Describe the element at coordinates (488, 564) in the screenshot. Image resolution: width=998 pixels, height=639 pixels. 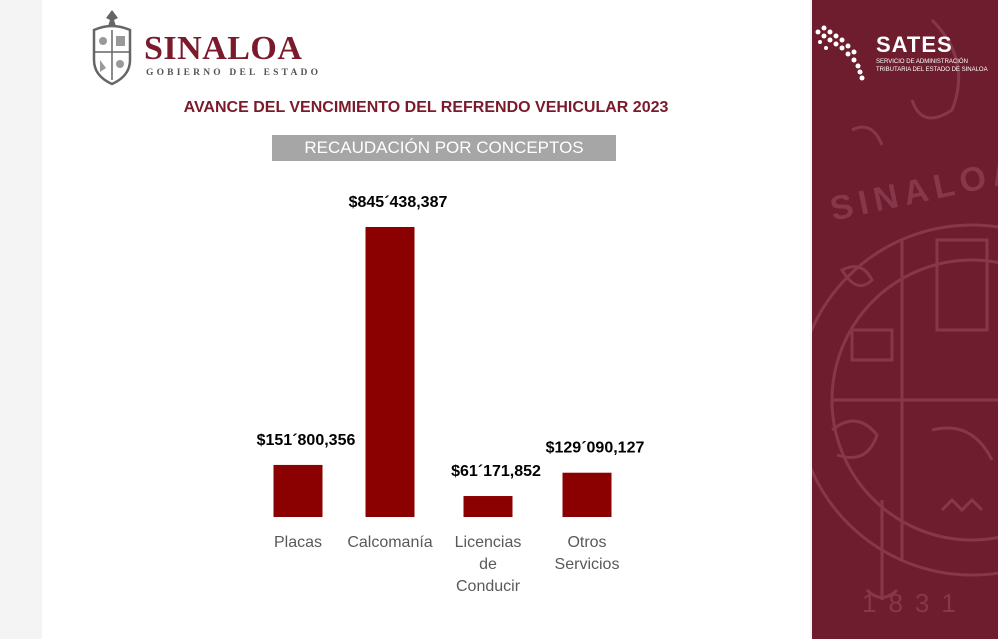
I see `category-label-2-1: de` at that location.